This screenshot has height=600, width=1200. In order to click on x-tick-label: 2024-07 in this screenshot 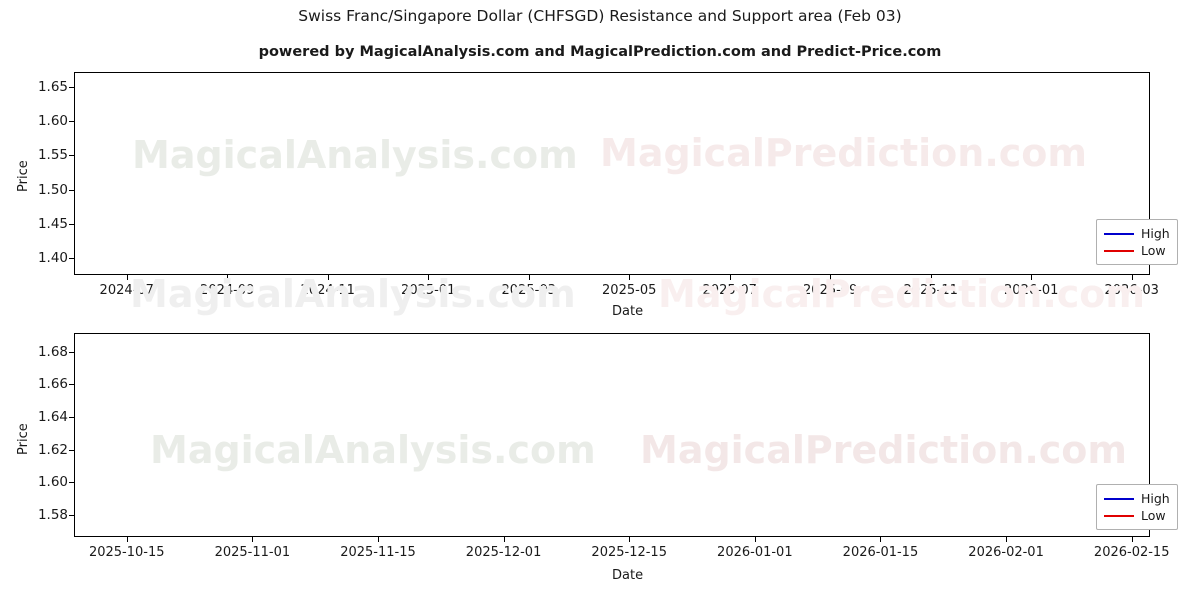, I will do `click(126, 290)`.